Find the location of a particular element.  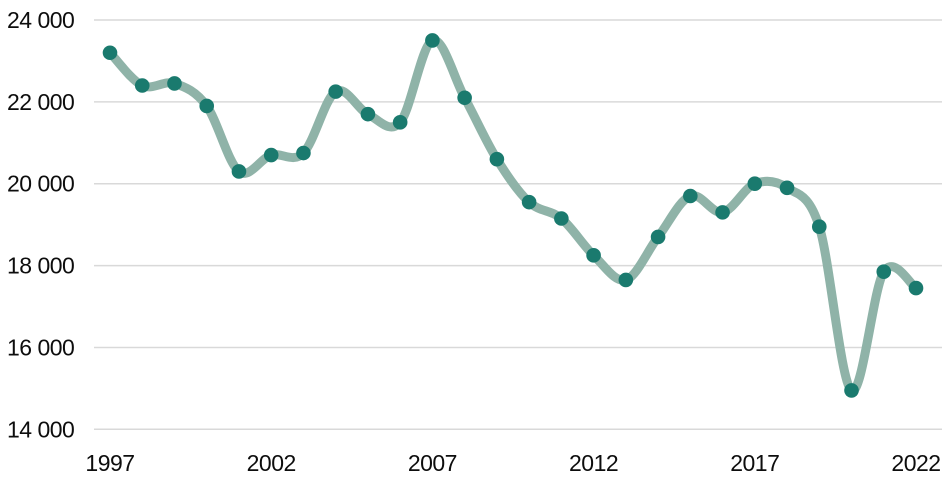

data-point-1998 is located at coordinates (142, 85).